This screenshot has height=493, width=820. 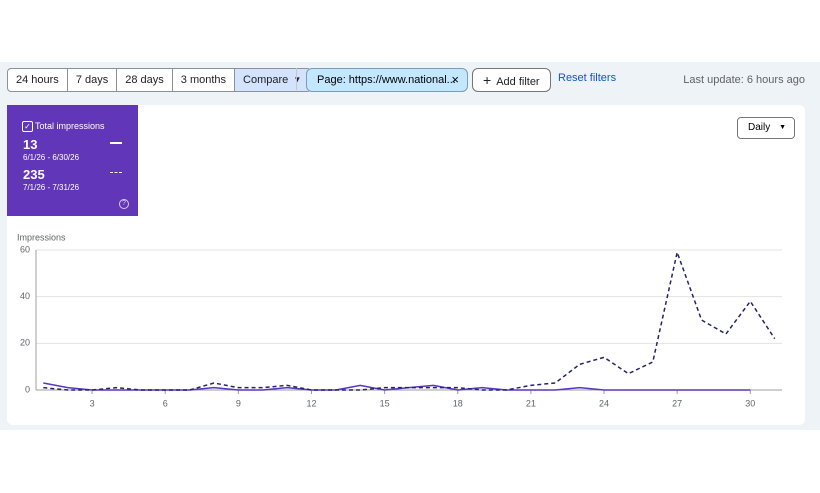 What do you see at coordinates (385, 403) in the screenshot?
I see `x-tick-label: 15` at bounding box center [385, 403].